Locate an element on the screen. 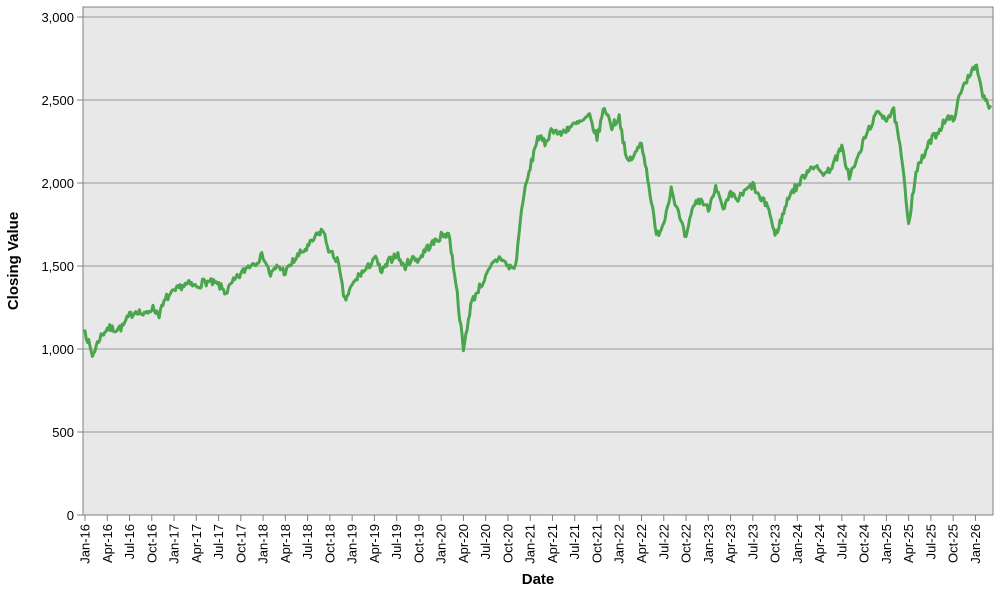 This screenshot has width=1000, height=600. x-tick-label: Apr-22 is located at coordinates (641, 543).